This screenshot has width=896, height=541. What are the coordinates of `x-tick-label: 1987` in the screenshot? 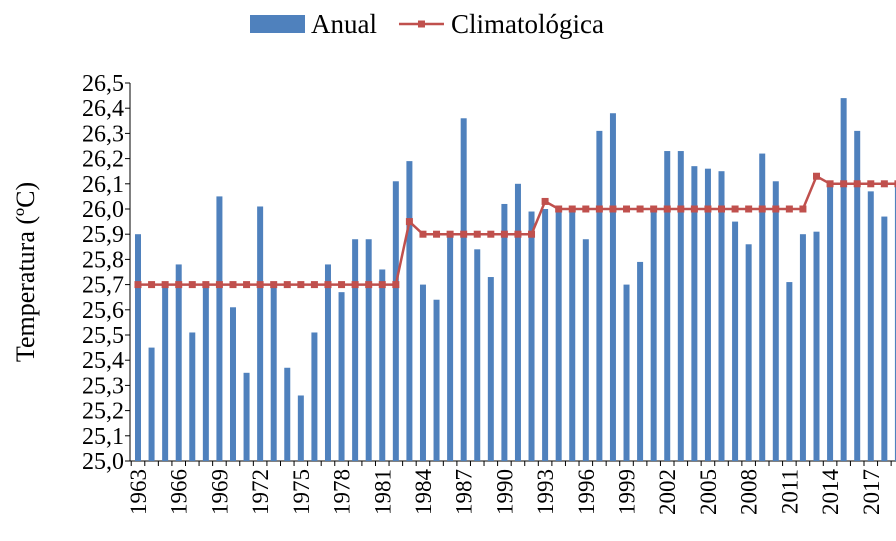 It's located at (464, 492).